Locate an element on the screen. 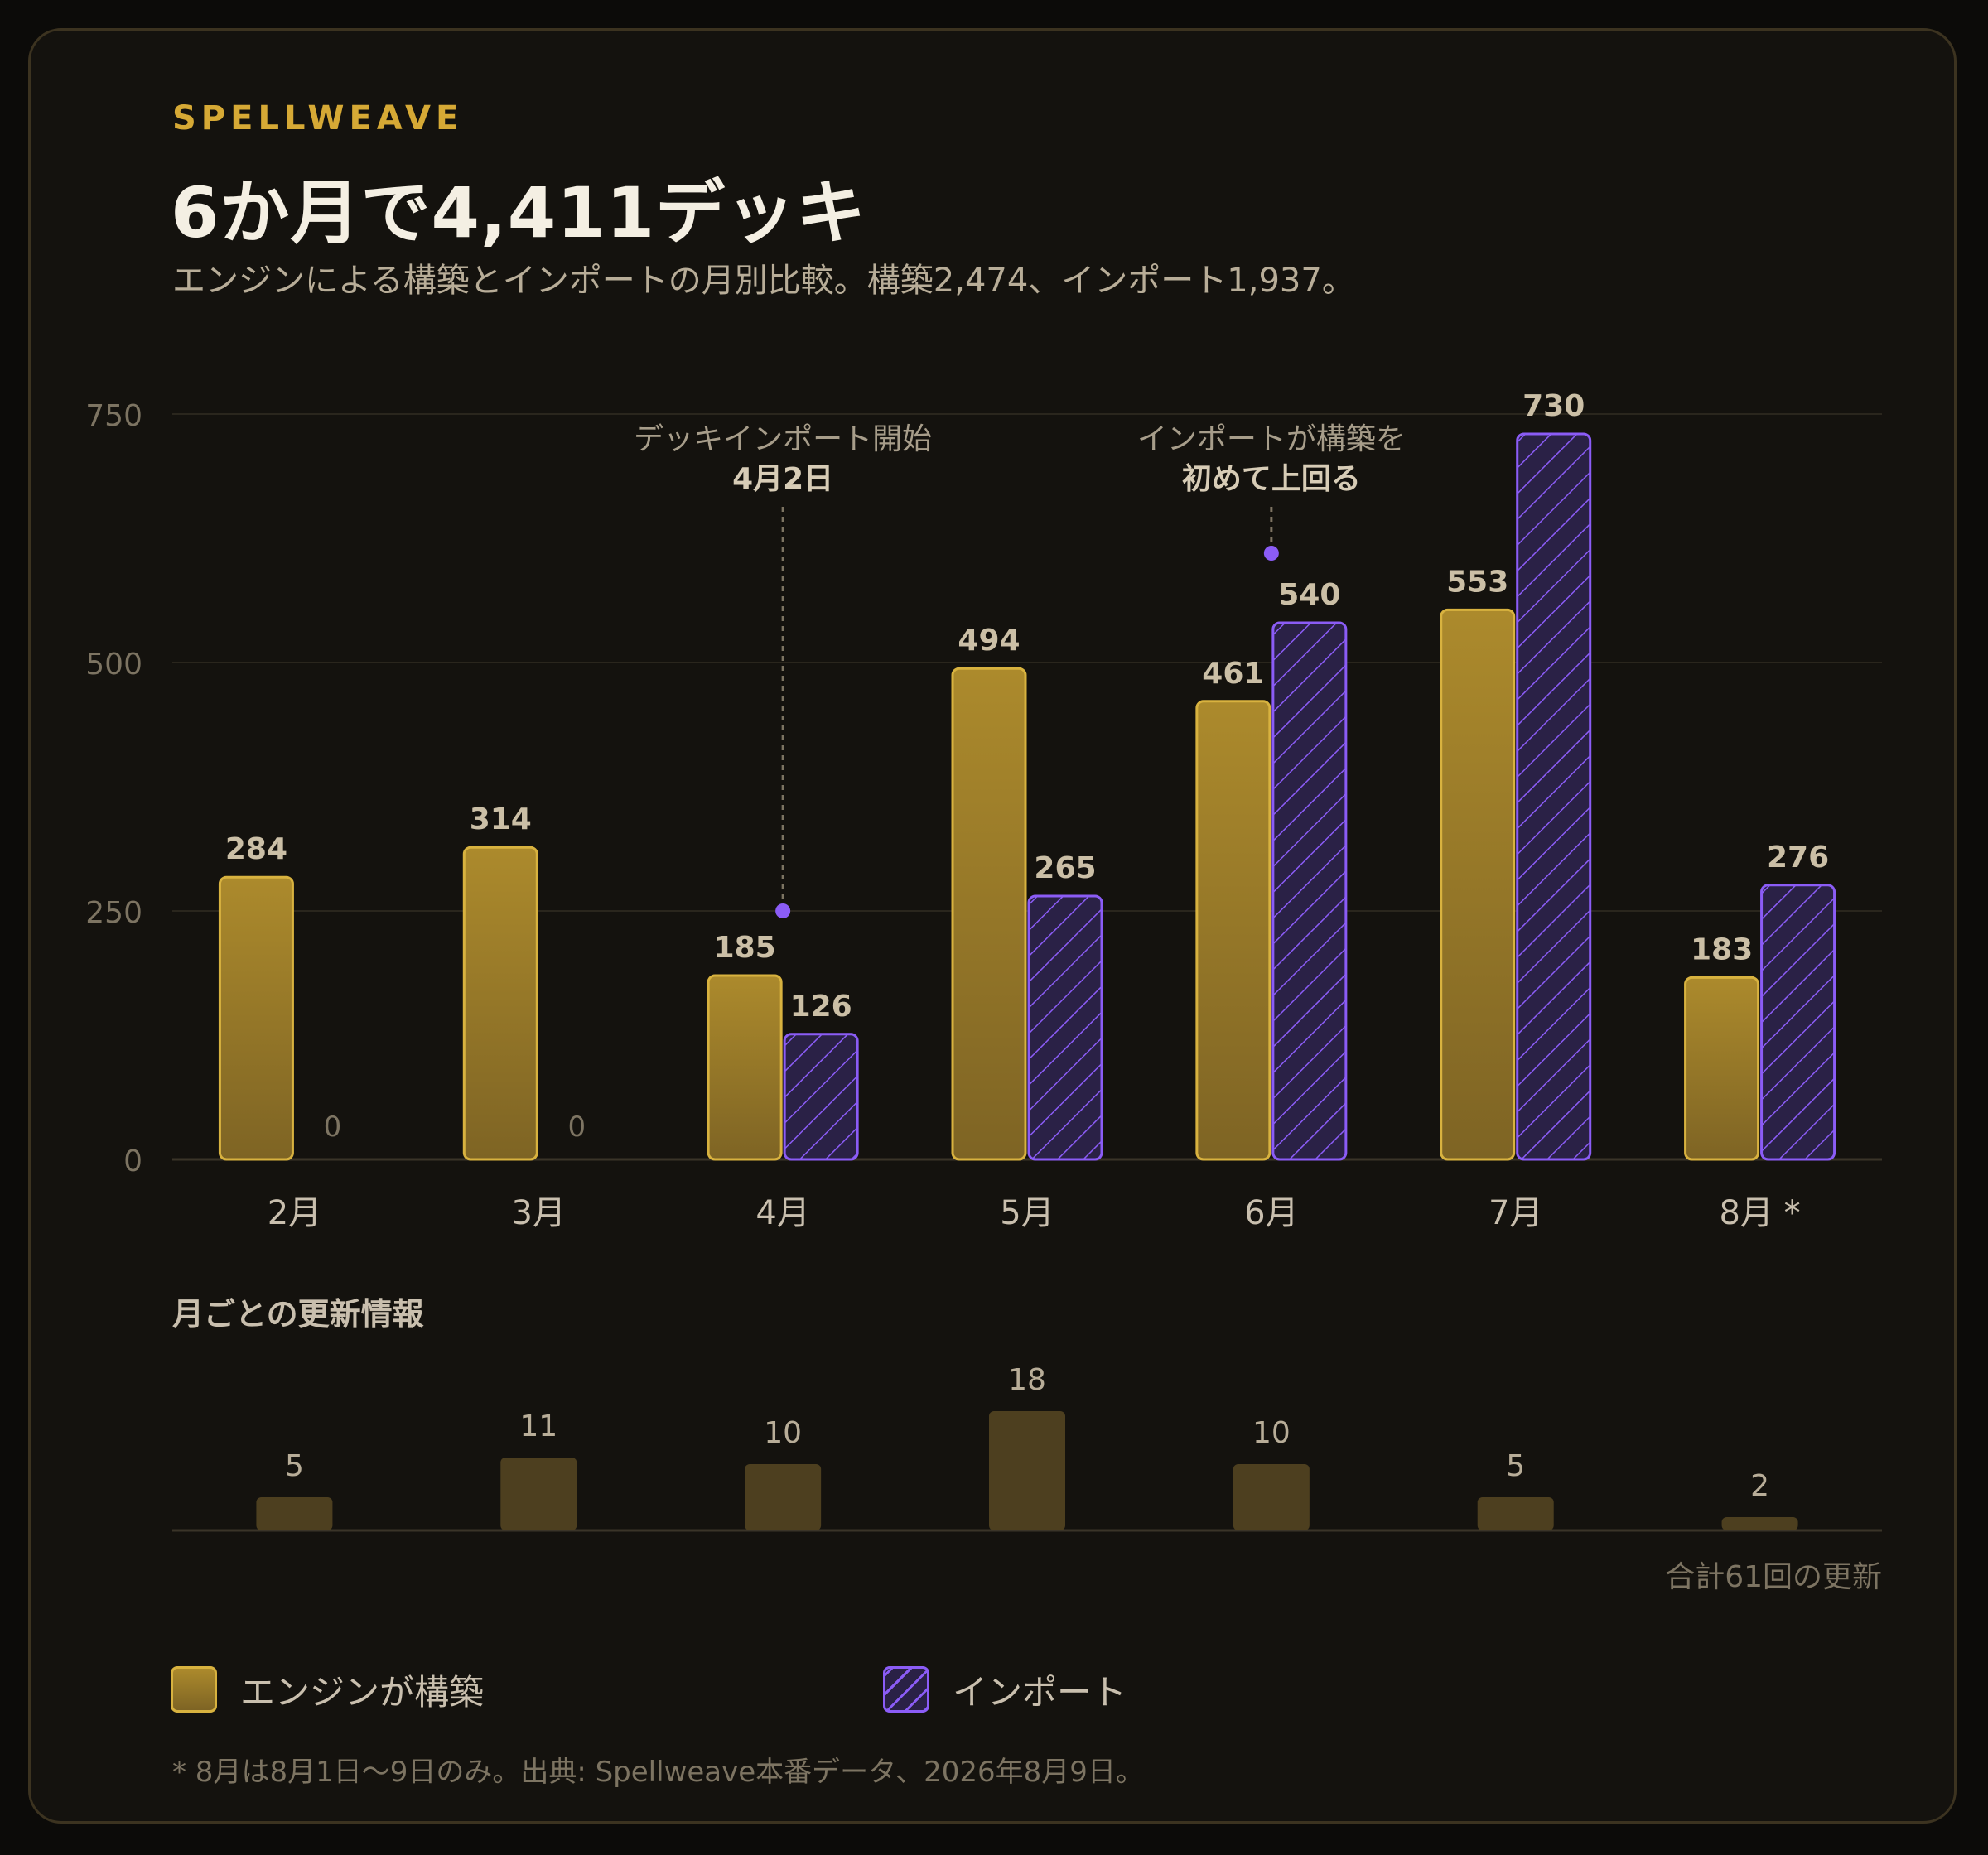 The width and height of the screenshot is (1988, 1855). data-label-built: 461 is located at coordinates (1233, 674).